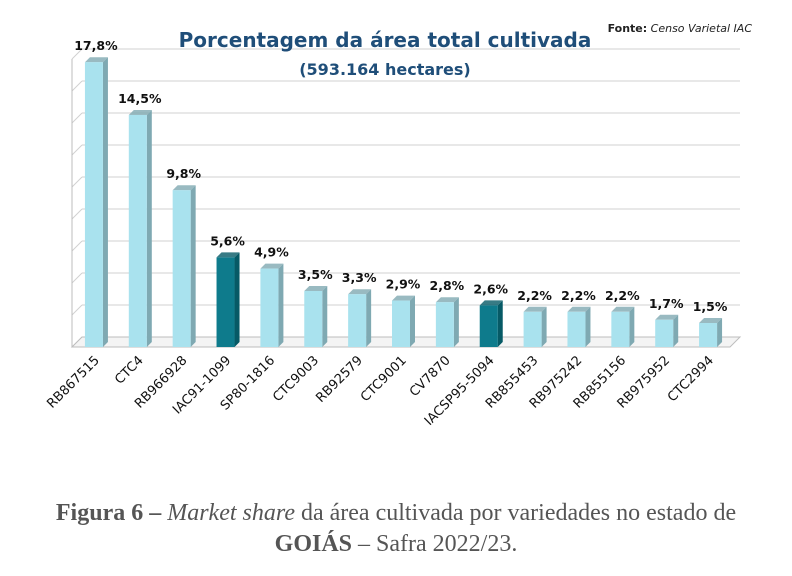 Image resolution: width=792 pixels, height=576 pixels. What do you see at coordinates (627, 28) in the screenshot?
I see `source-label: Fonte:` at bounding box center [627, 28].